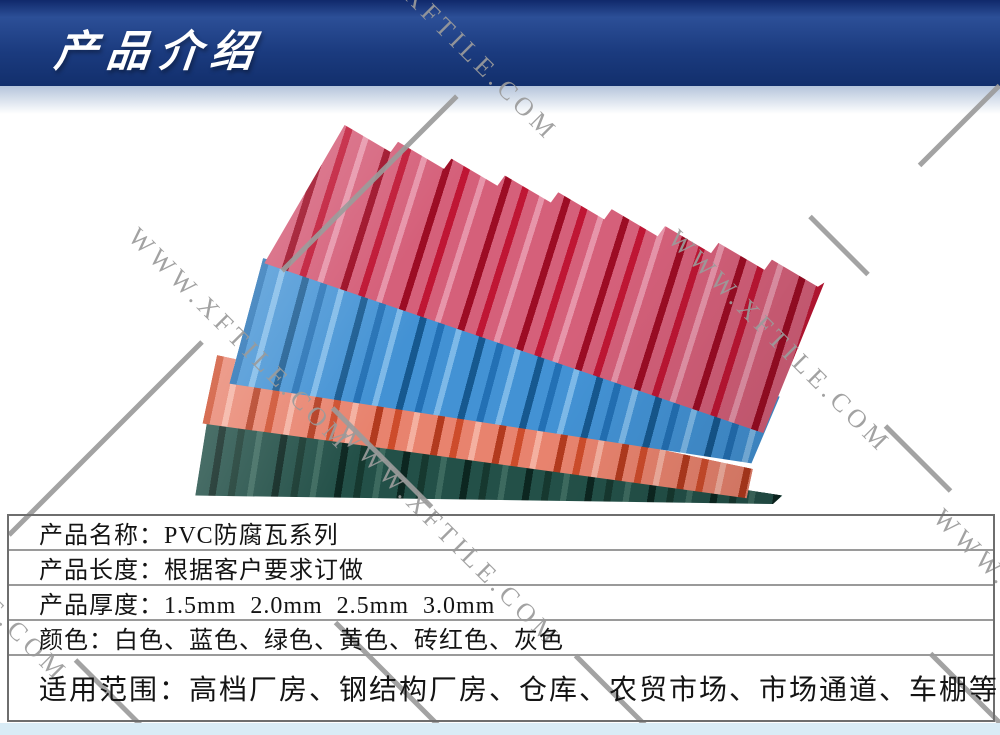 This screenshot has height=735, width=1000. What do you see at coordinates (189, 536) in the screenshot?
I see `spec-row-product-name: 产品名称：PVC防腐瓦系列` at bounding box center [189, 536].